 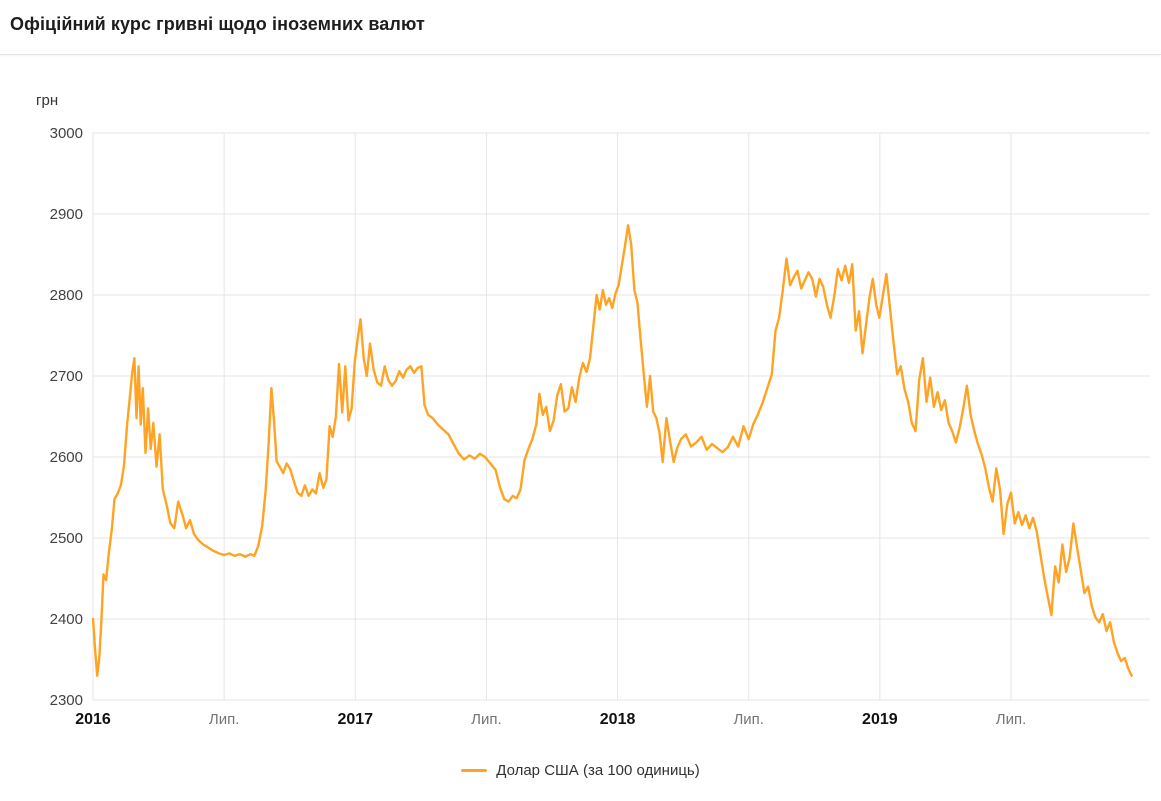 What do you see at coordinates (66, 376) in the screenshot?
I see `y-axis-tick-label: 2700` at bounding box center [66, 376].